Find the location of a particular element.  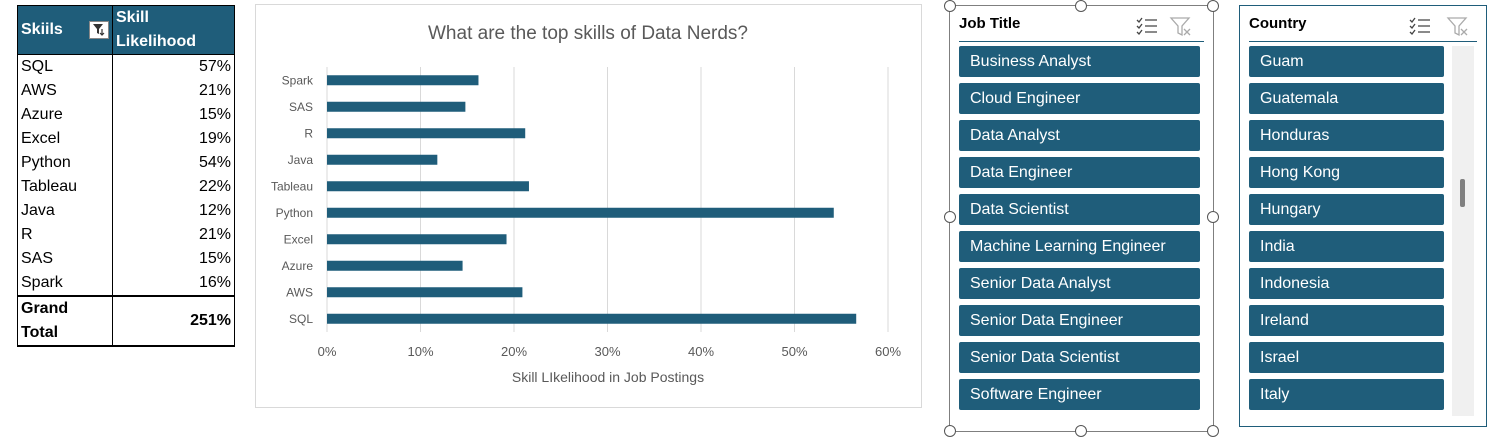

slicer-item: Guatemala is located at coordinates (1346, 98).